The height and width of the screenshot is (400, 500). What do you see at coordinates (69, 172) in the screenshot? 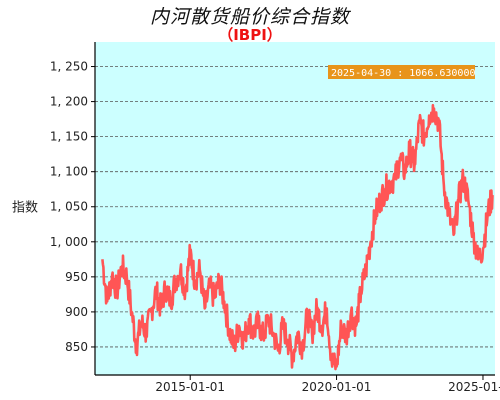
I see `y-tick-label: 1, 100` at bounding box center [69, 172].